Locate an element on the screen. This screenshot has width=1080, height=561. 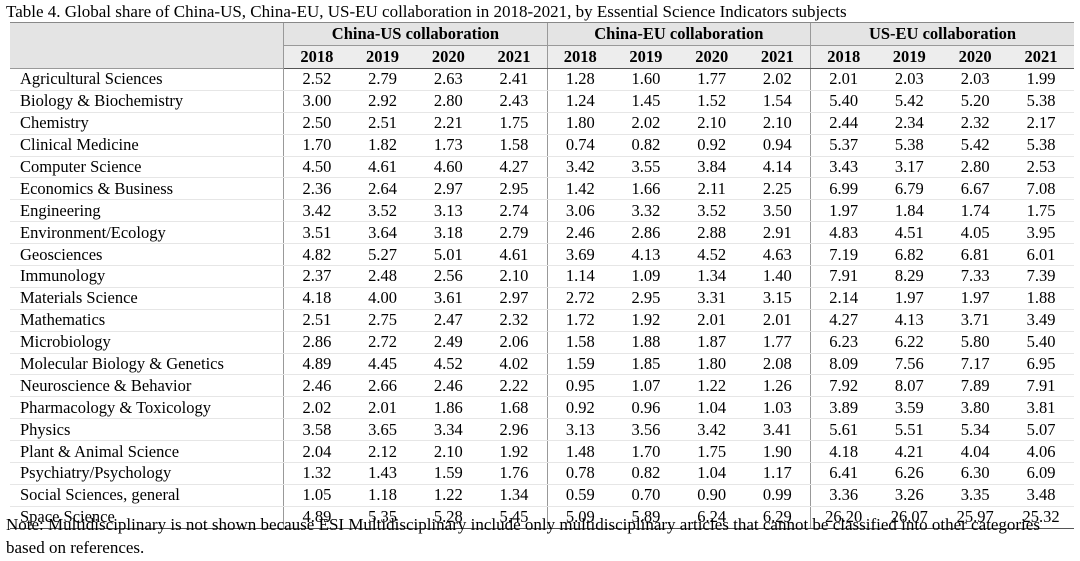
value-cell: 0.59 is located at coordinates (579, 495).